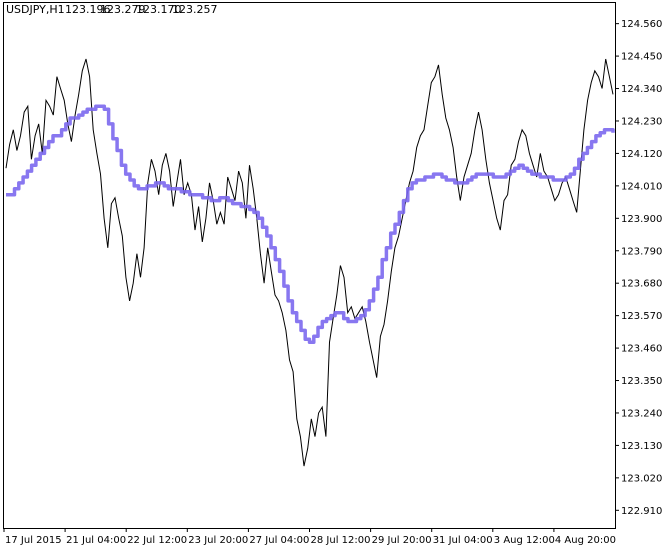 The image size is (668, 553). I want to click on symbol-label: USDJPY,H1, so click(35, 9).